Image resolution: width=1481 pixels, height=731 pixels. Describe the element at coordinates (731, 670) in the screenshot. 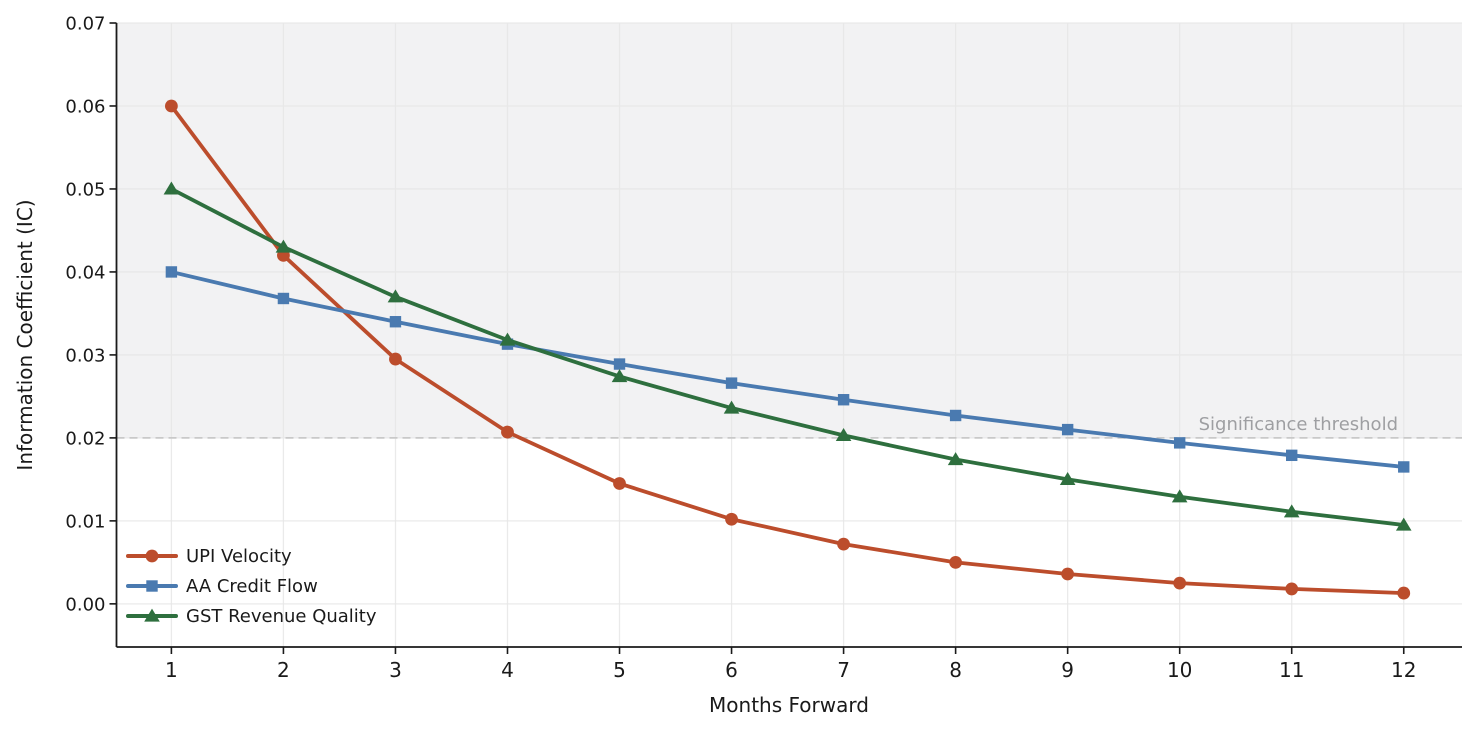

I see `x-tick-label: 6` at that location.